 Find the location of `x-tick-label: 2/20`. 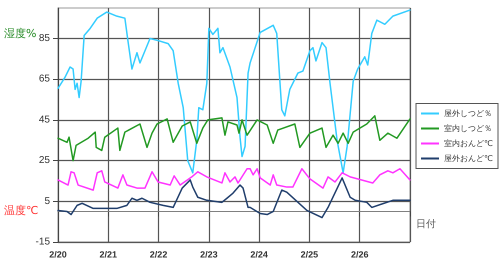

x-tick-label: 2/20 is located at coordinates (58, 255).